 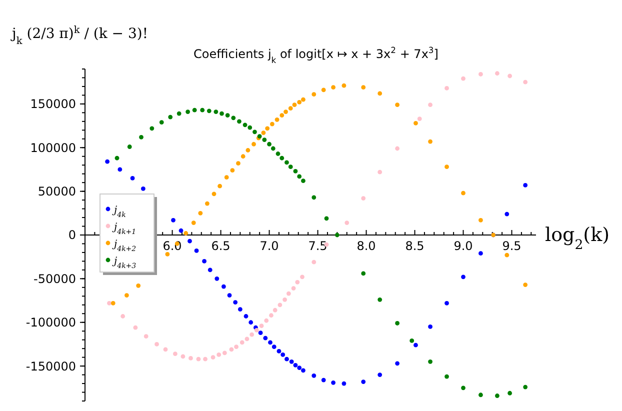 What do you see at coordinates (53, 104) in the screenshot?
I see `y-tick-label: 150000` at bounding box center [53, 104].